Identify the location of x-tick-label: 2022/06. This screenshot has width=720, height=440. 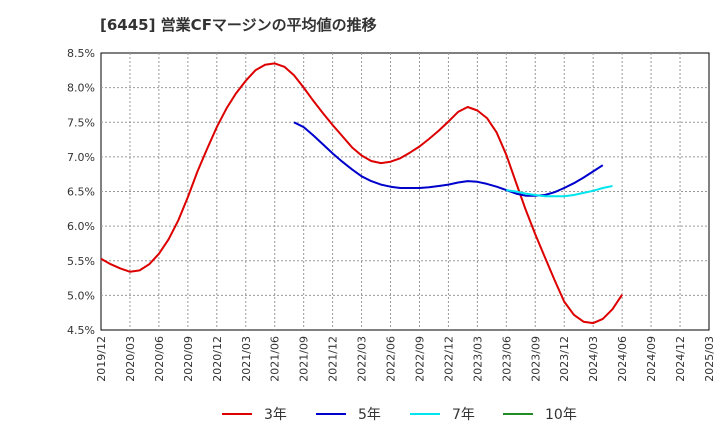
(391, 359).